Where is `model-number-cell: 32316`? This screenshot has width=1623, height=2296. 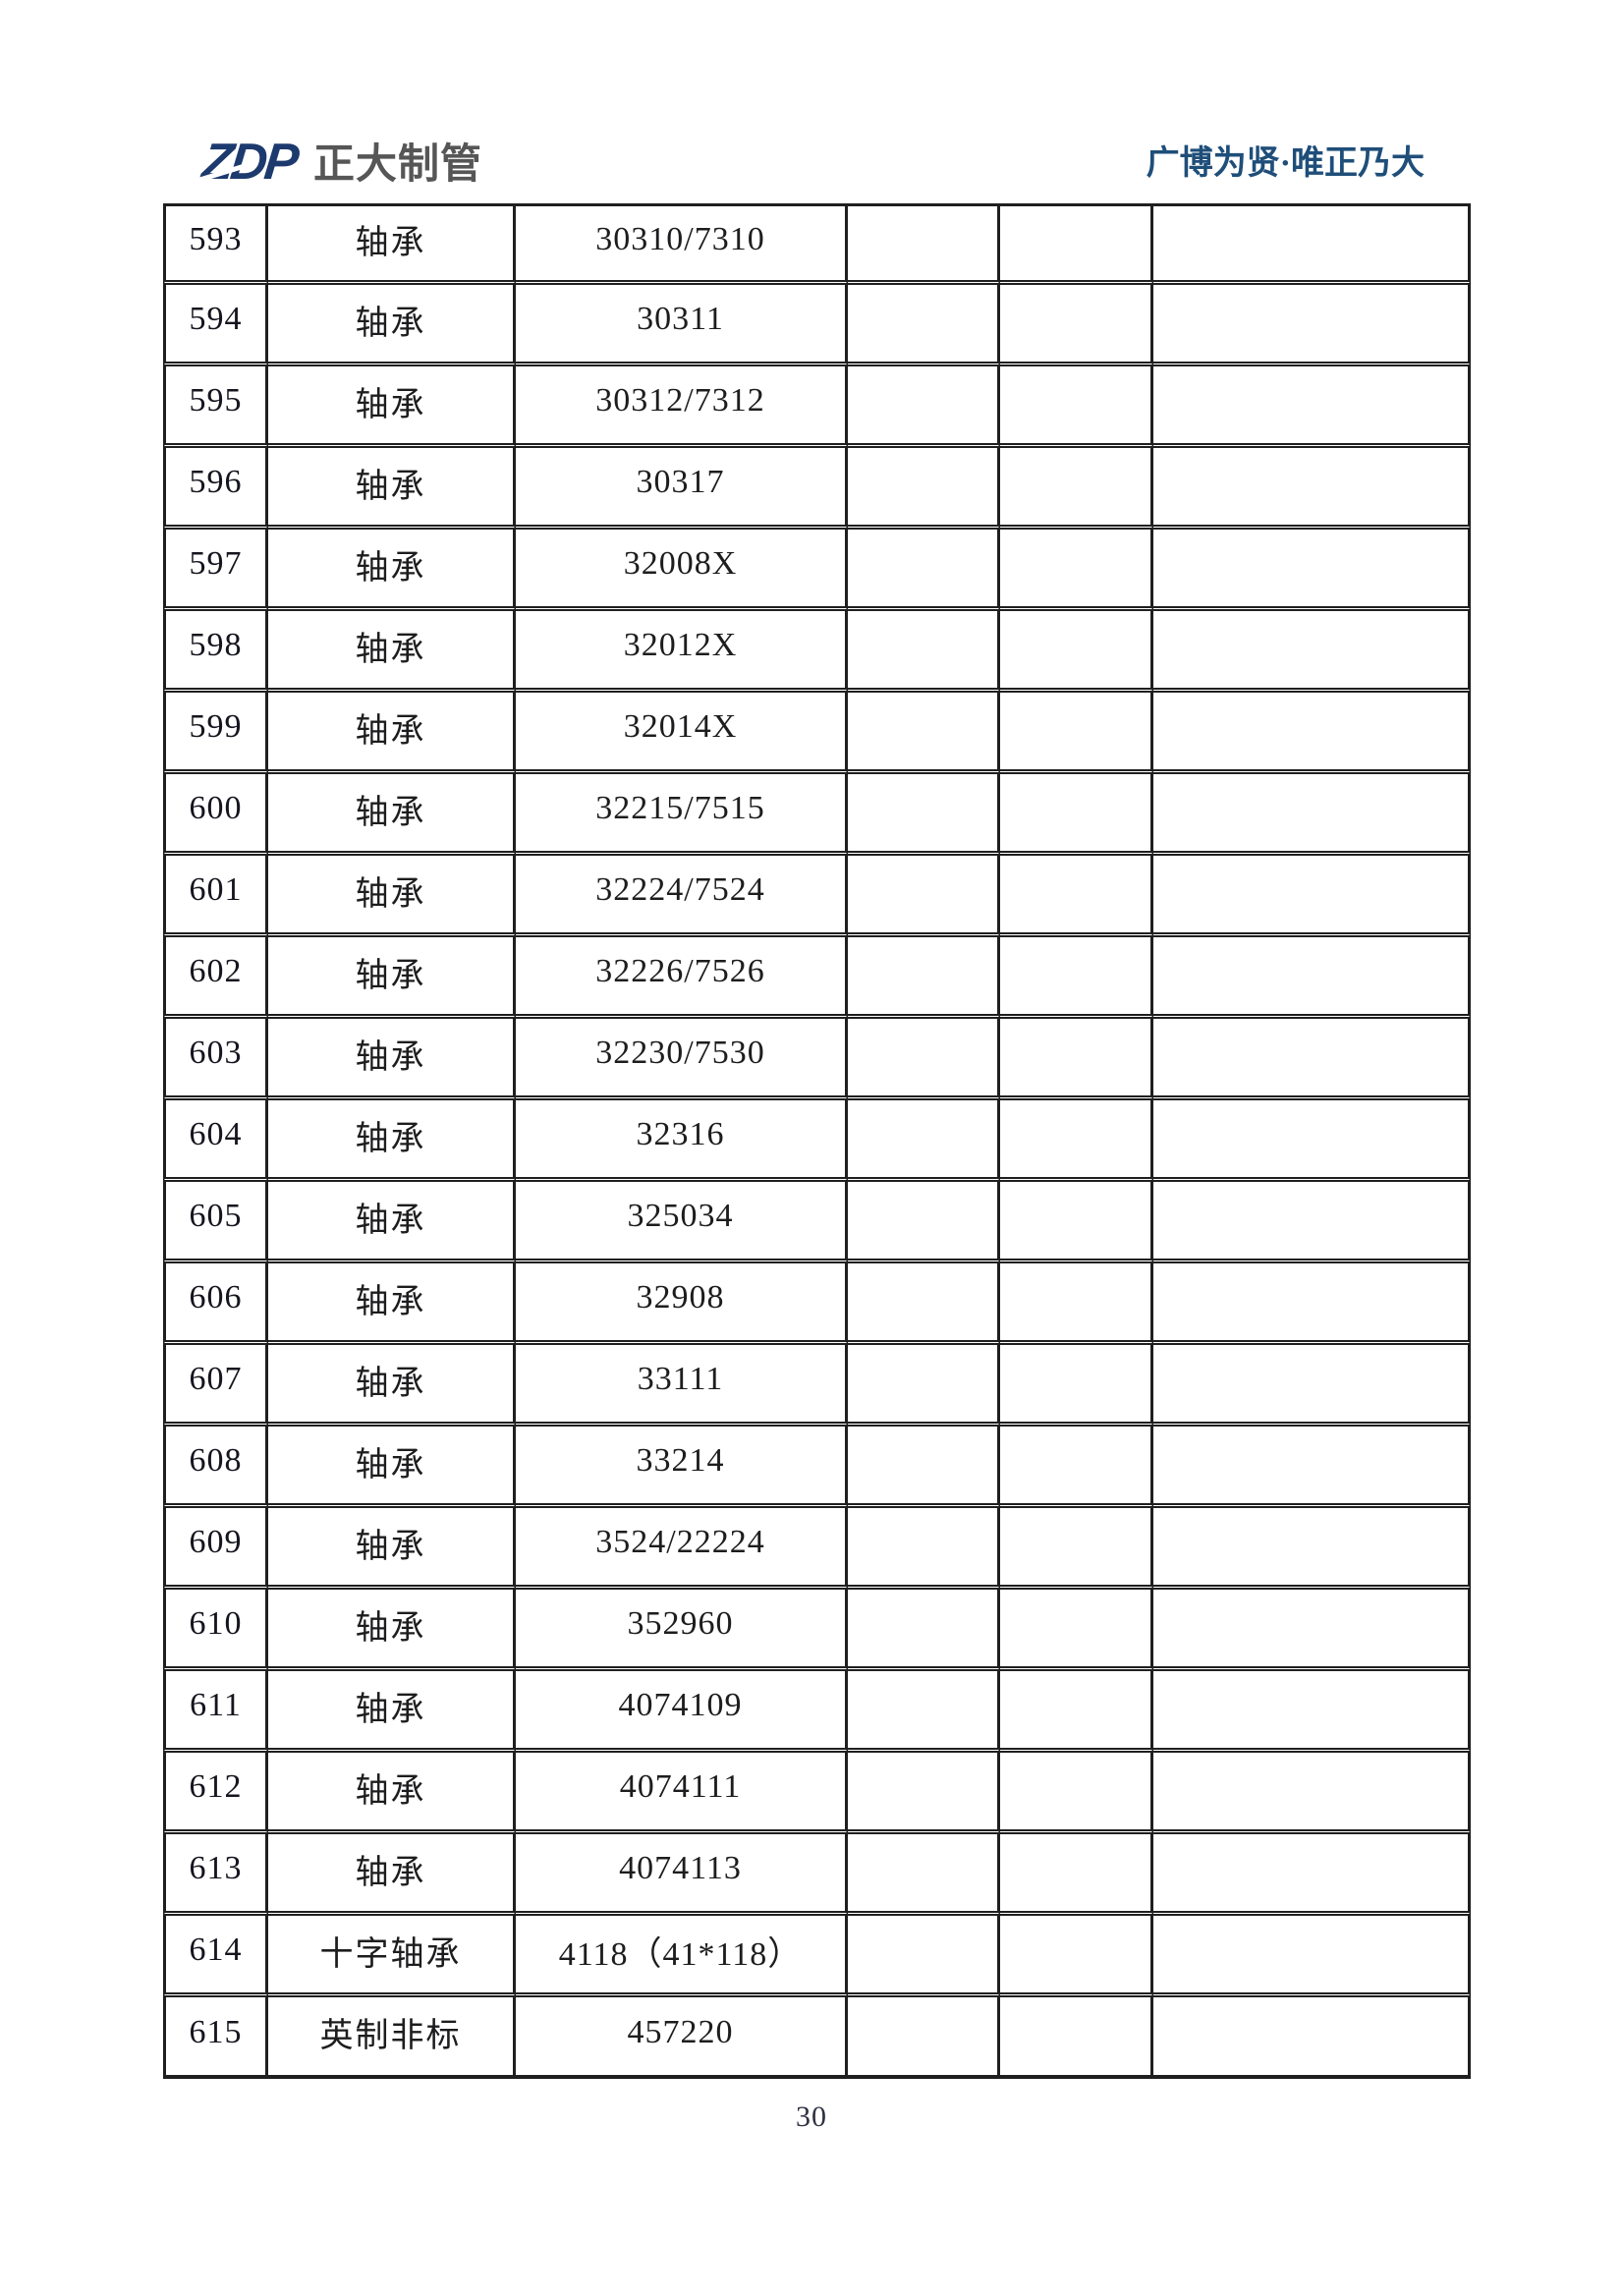 model-number-cell: 32316 is located at coordinates (682, 1141).